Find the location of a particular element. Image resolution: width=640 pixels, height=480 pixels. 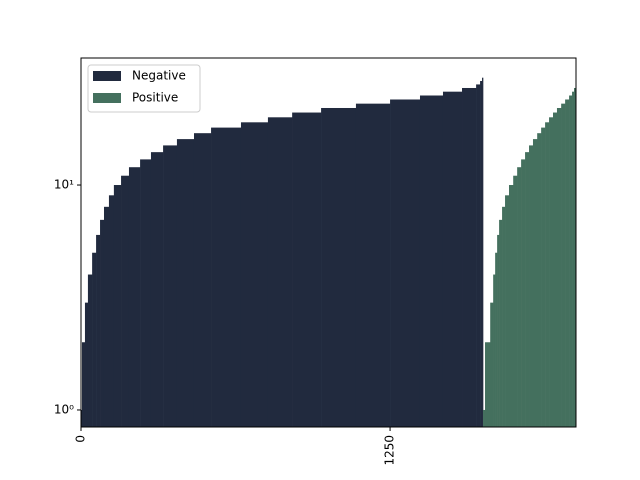

y-tick-label: 10¹ is located at coordinates (64, 185).